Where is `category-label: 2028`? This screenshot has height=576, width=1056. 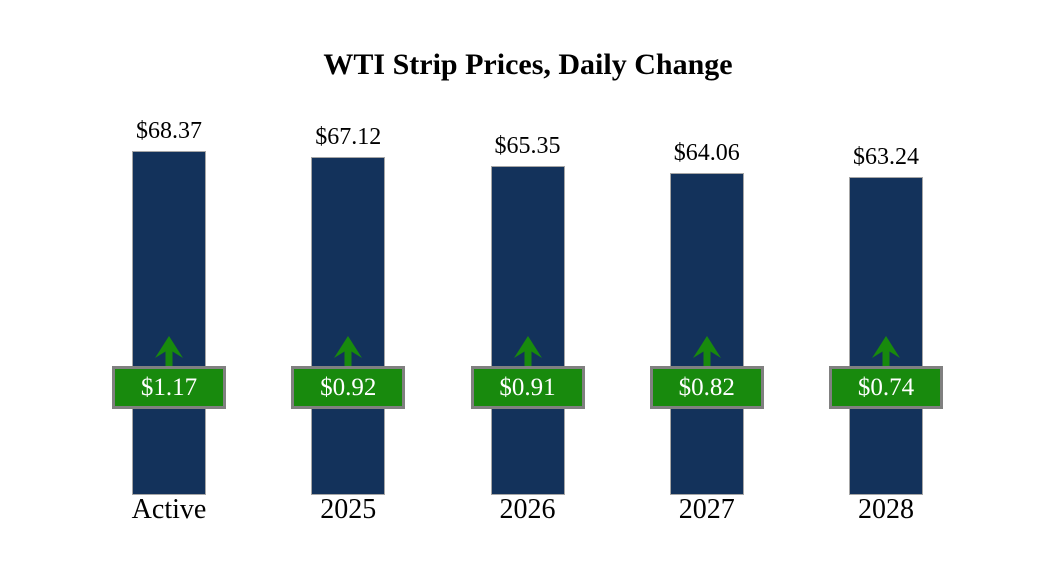 category-label: 2028 is located at coordinates (886, 509).